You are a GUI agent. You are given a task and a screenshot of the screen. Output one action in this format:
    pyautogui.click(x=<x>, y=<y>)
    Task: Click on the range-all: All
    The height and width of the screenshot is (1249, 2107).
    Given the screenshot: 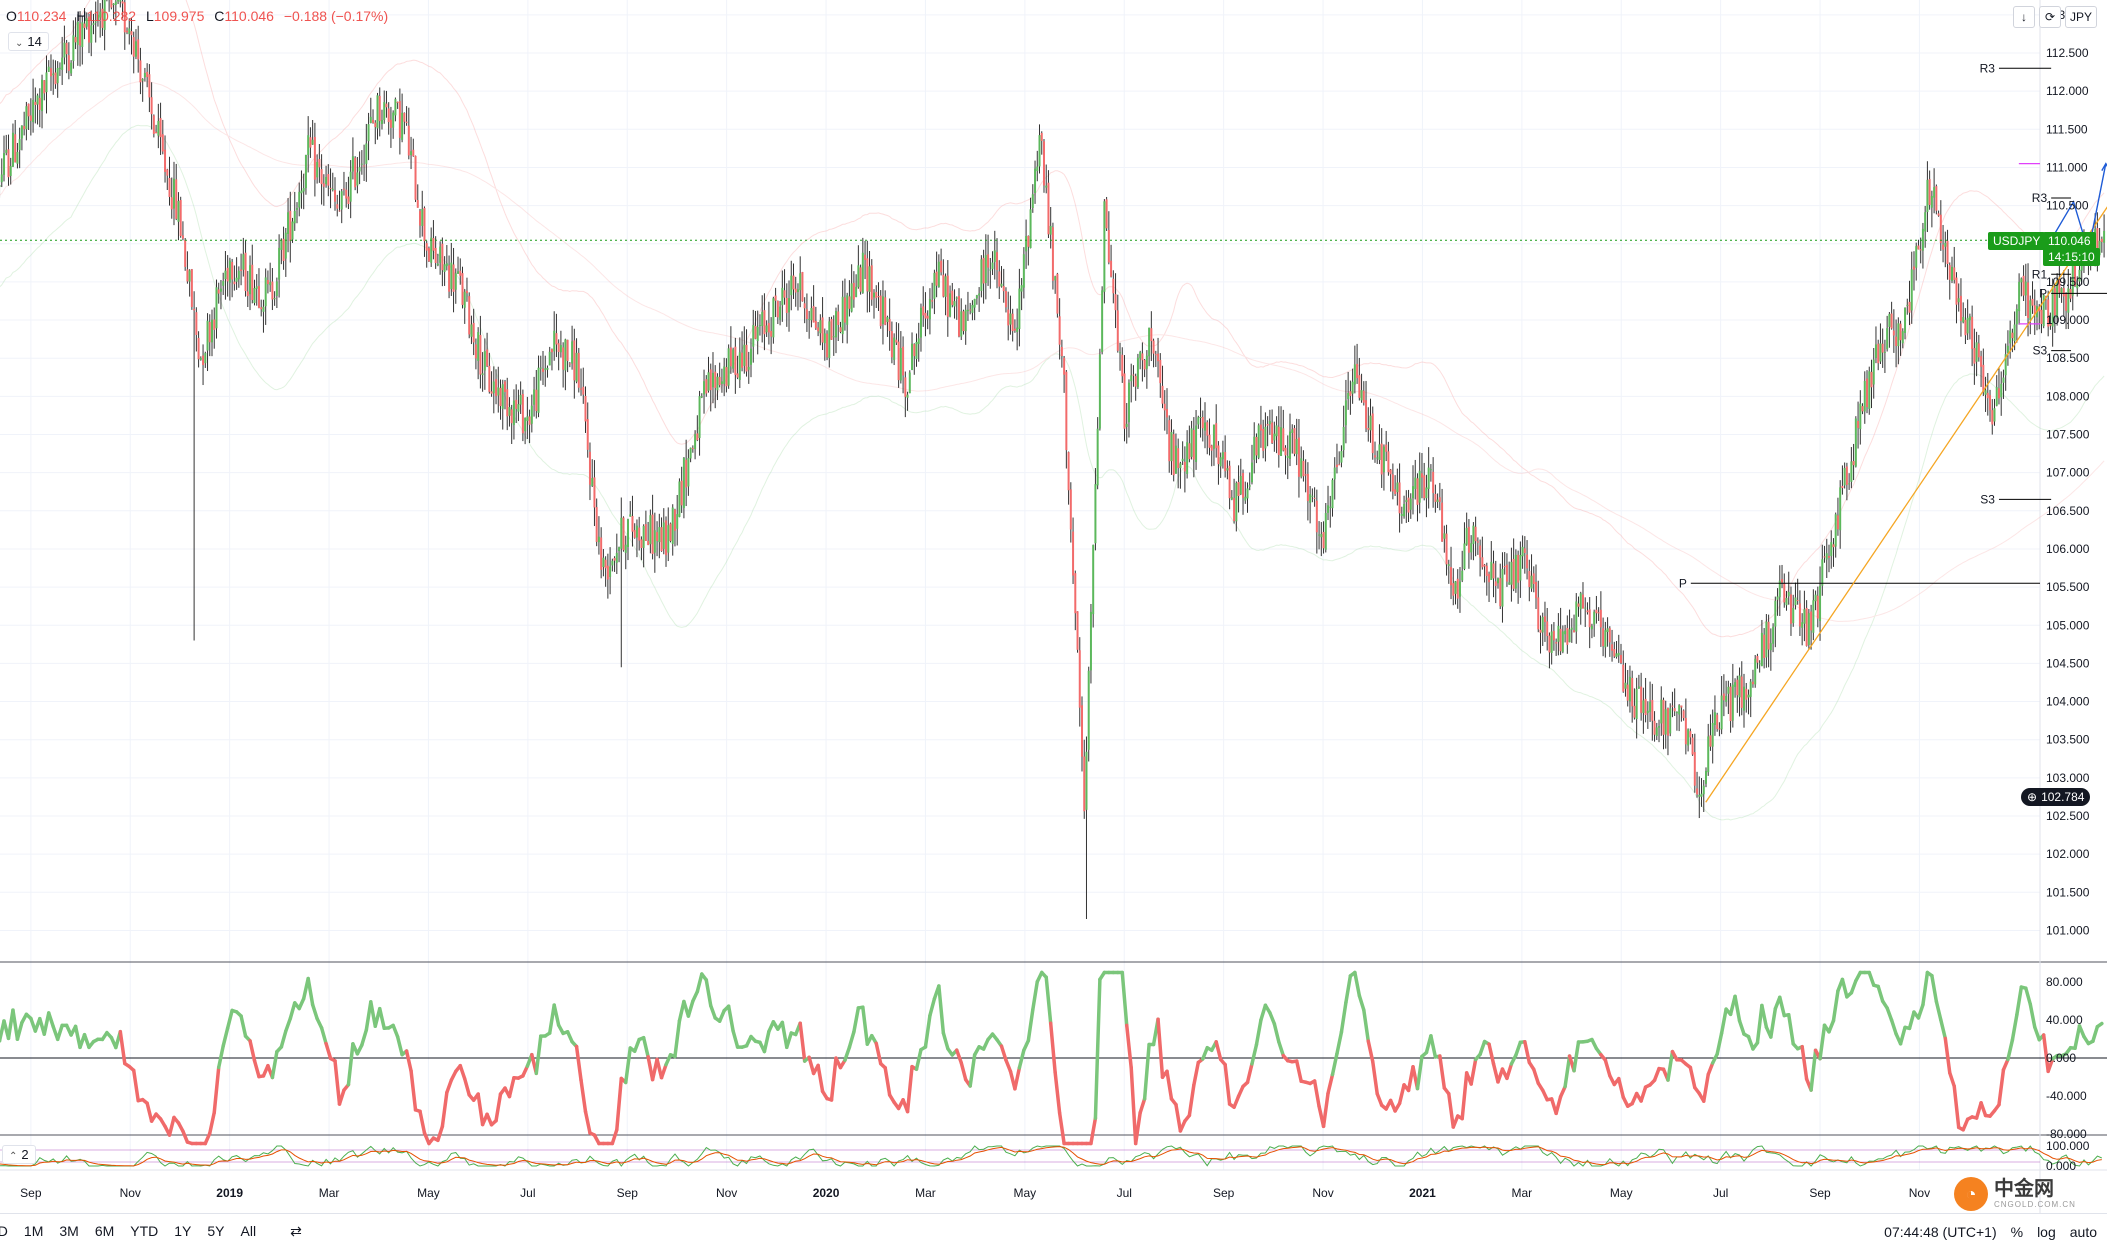 What is the action you would take?
    pyautogui.click(x=249, y=1231)
    